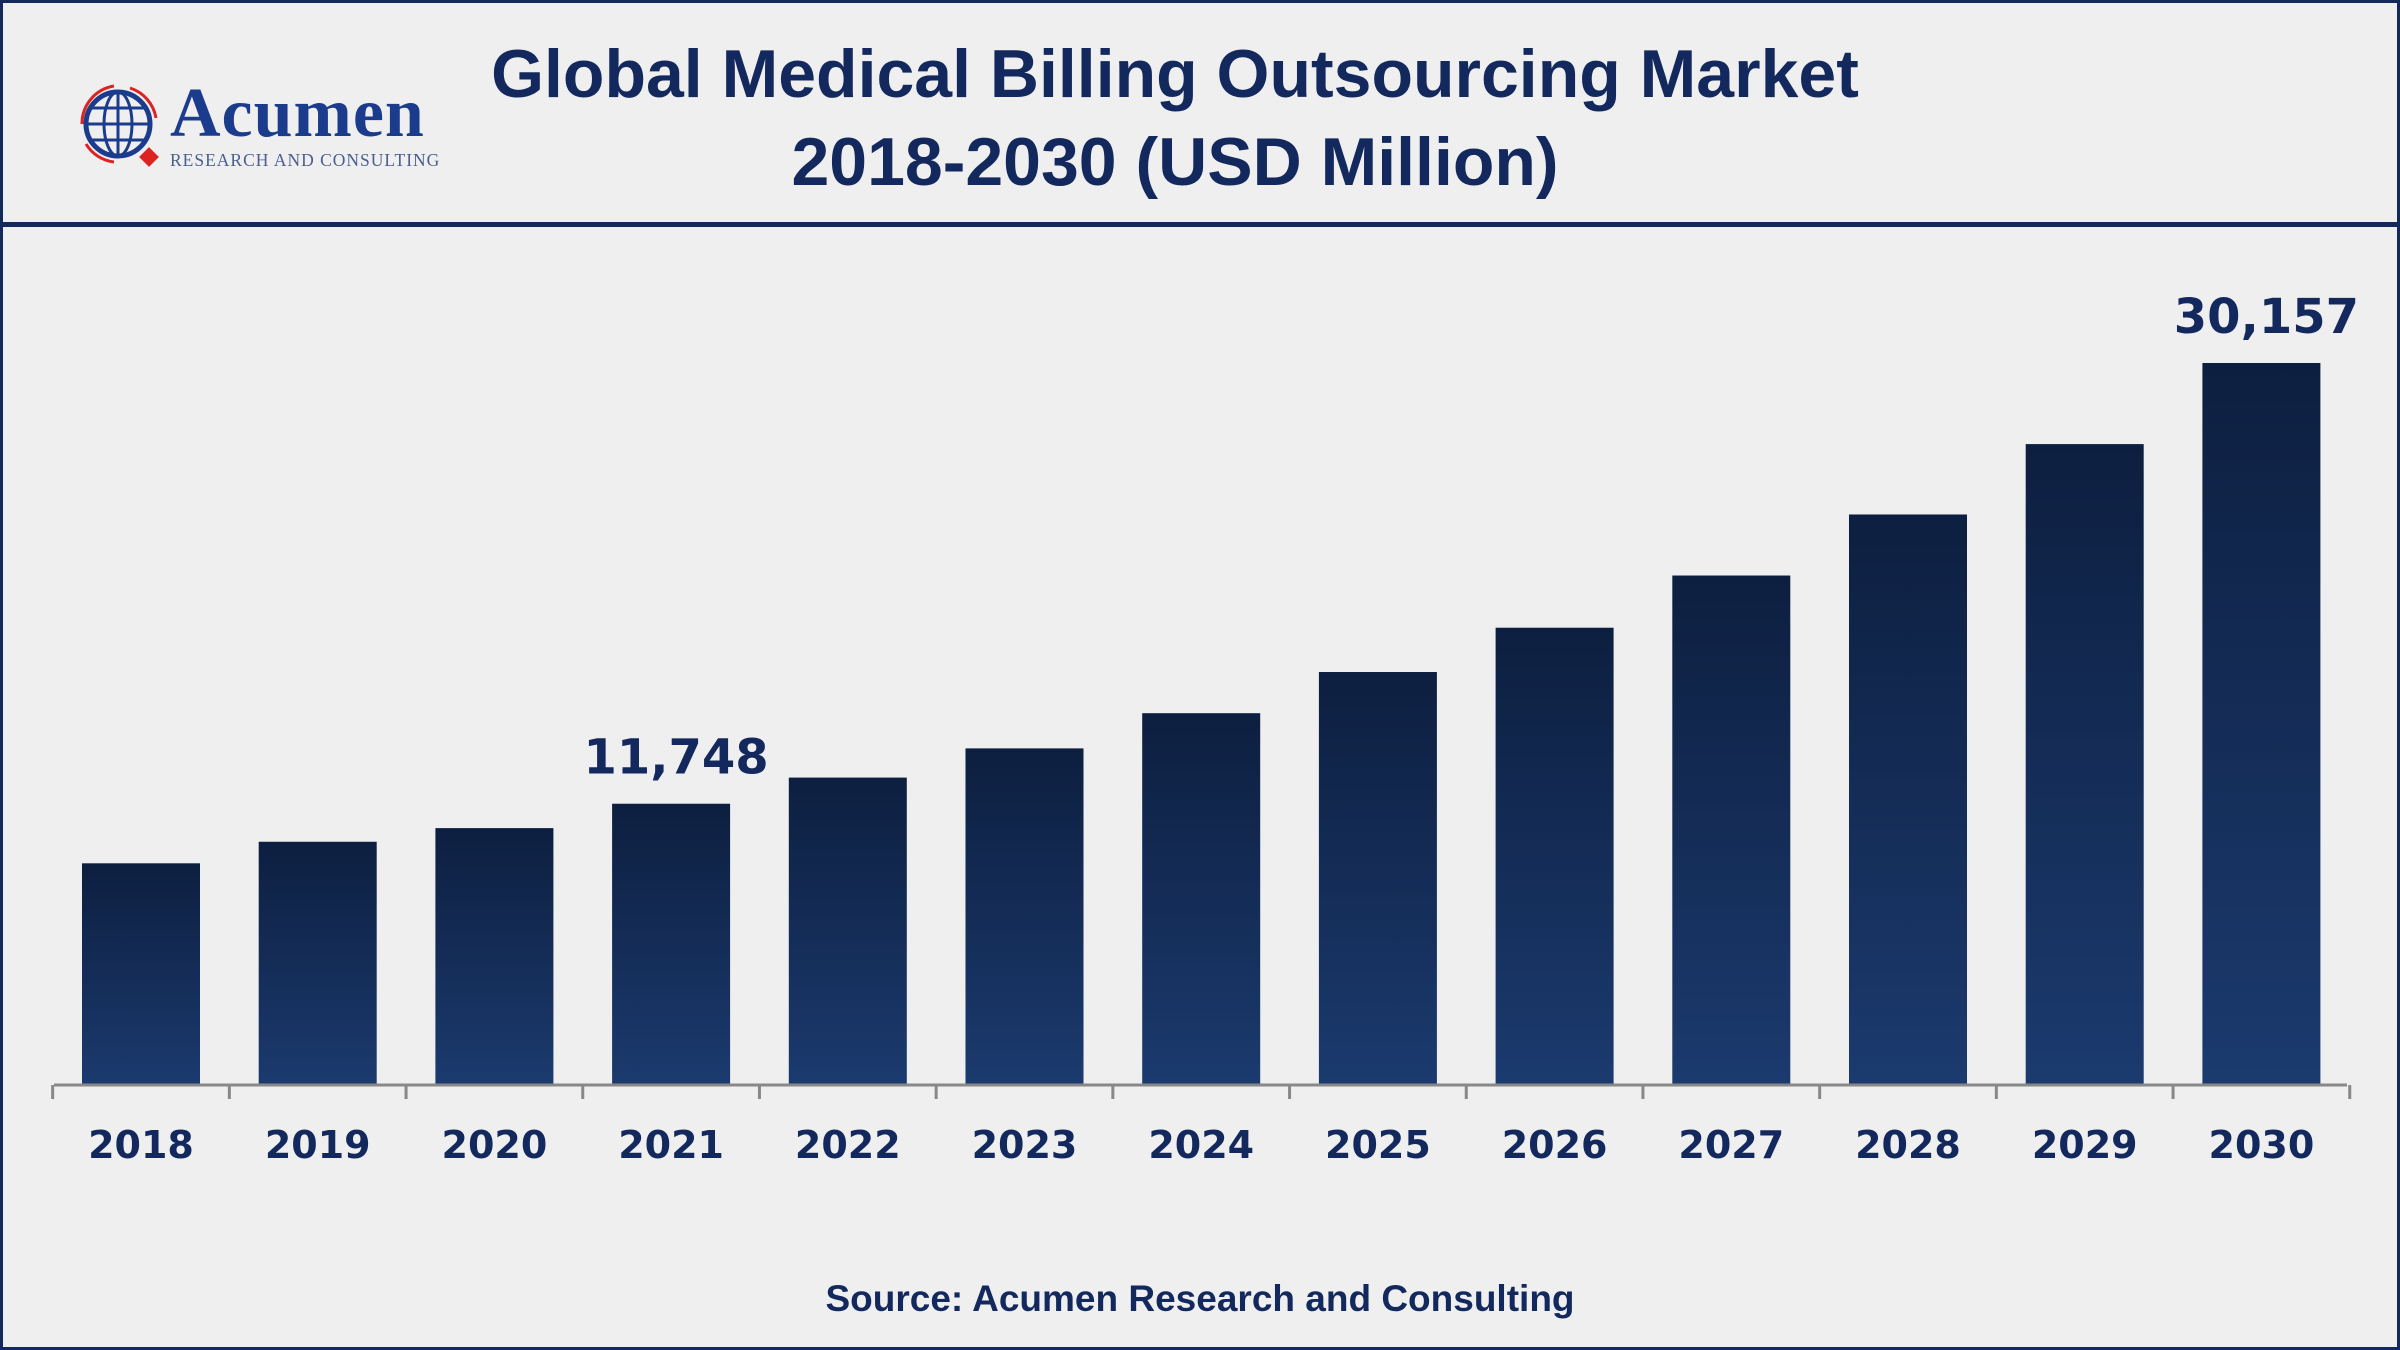 The height and width of the screenshot is (1350, 2400). Describe the element at coordinates (1731, 1145) in the screenshot. I see `x-tick-label: 2027` at that location.